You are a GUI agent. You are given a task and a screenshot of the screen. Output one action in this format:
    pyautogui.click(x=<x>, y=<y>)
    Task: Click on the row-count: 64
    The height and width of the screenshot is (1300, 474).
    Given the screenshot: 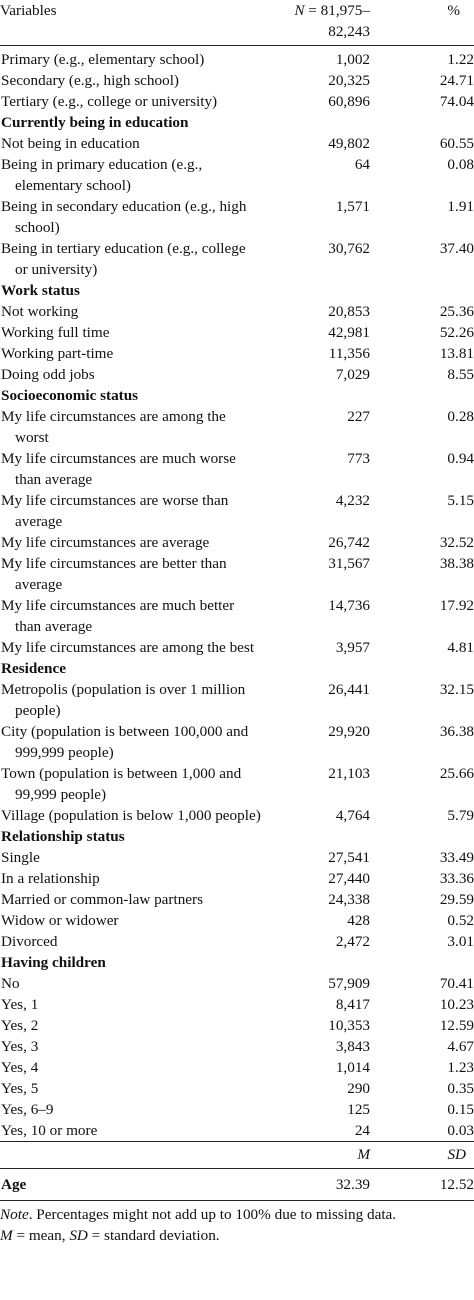 What is the action you would take?
    pyautogui.click(x=362, y=164)
    